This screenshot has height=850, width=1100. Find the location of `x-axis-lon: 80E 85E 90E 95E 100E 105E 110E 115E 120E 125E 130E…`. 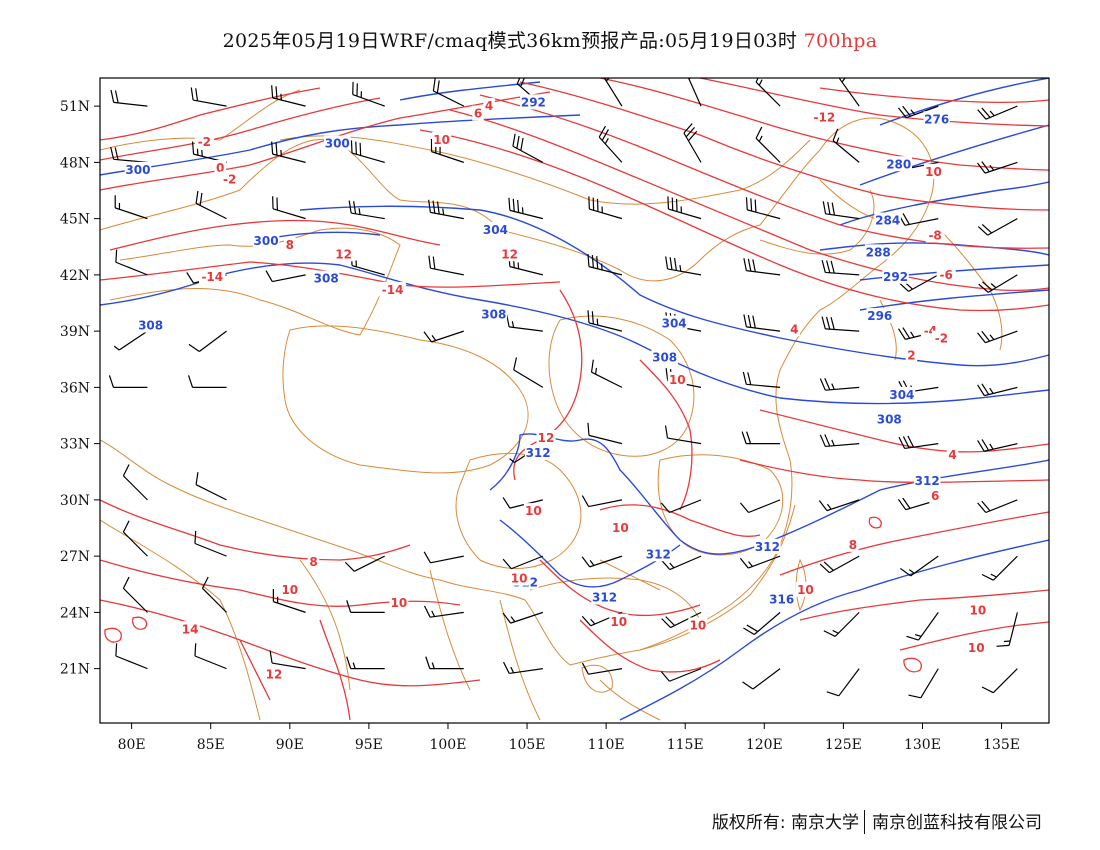

x-axis-lon: 80E 85E 90E 95E 100E 105E 110E 115E 120E 125E 130E… is located at coordinates (569, 738).